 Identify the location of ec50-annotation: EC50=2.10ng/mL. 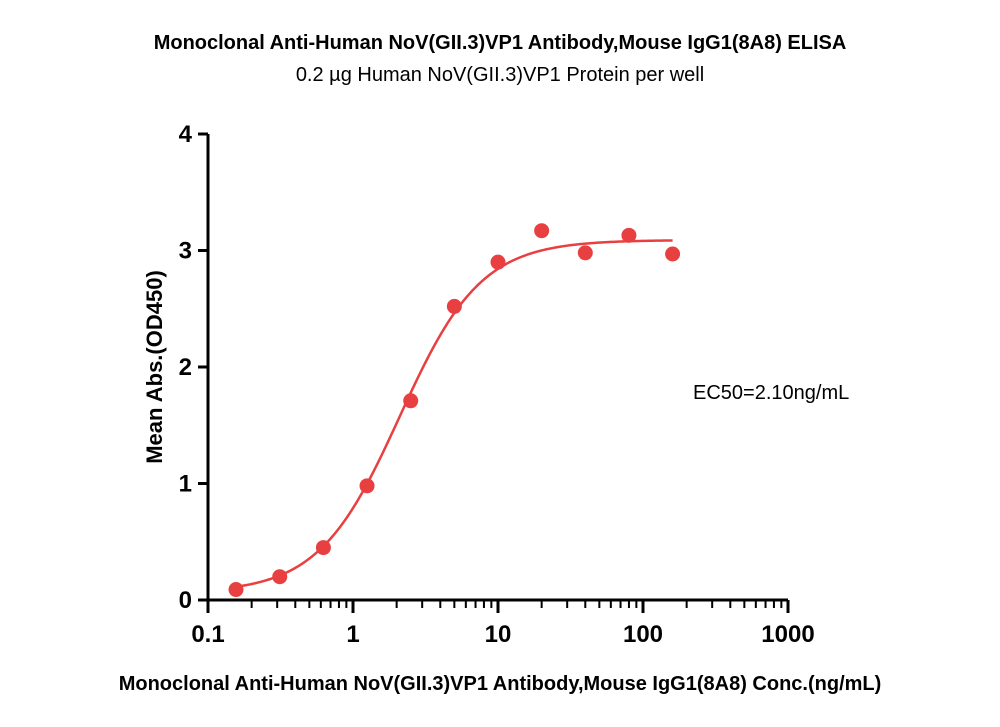
(771, 393).